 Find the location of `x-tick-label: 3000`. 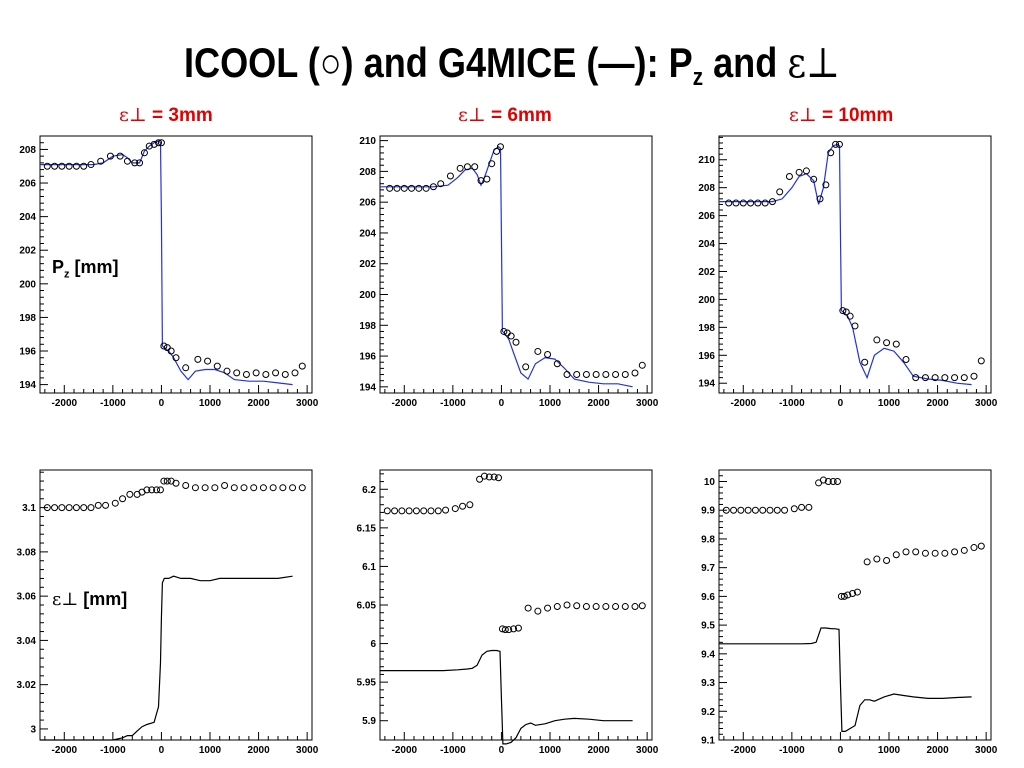

x-tick-label: 3000 is located at coordinates (307, 403).